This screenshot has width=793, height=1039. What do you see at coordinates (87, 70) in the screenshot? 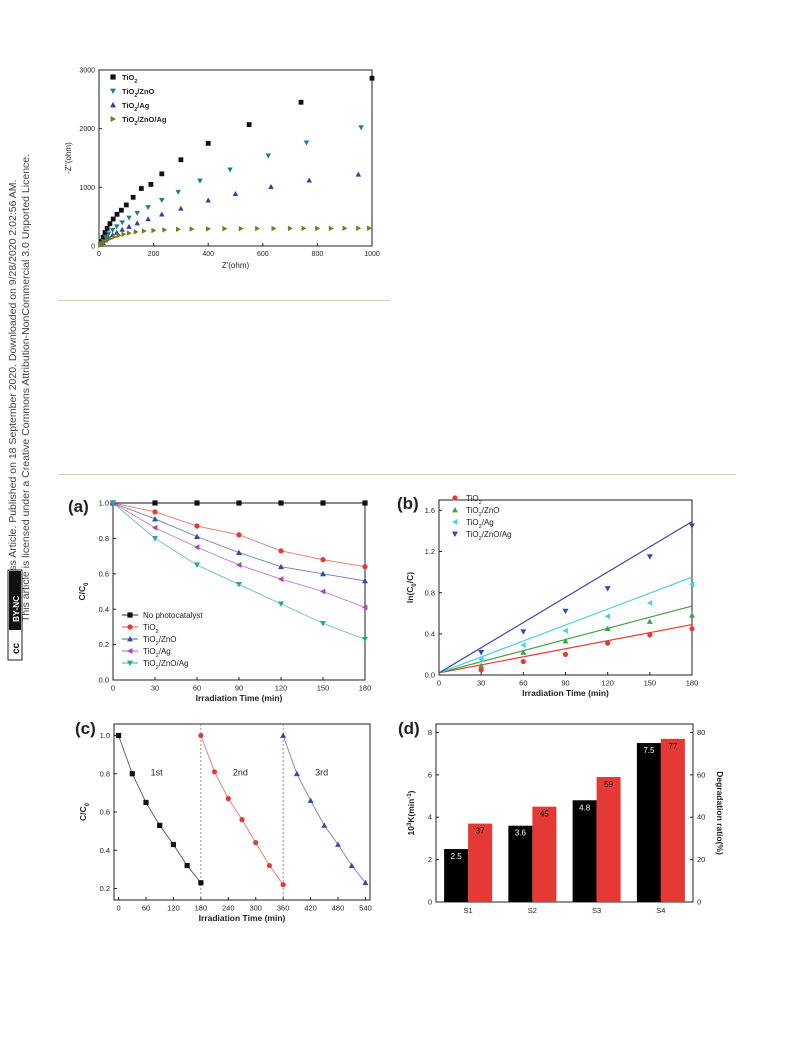
I see `y-tick-label: 3000` at bounding box center [87, 70].